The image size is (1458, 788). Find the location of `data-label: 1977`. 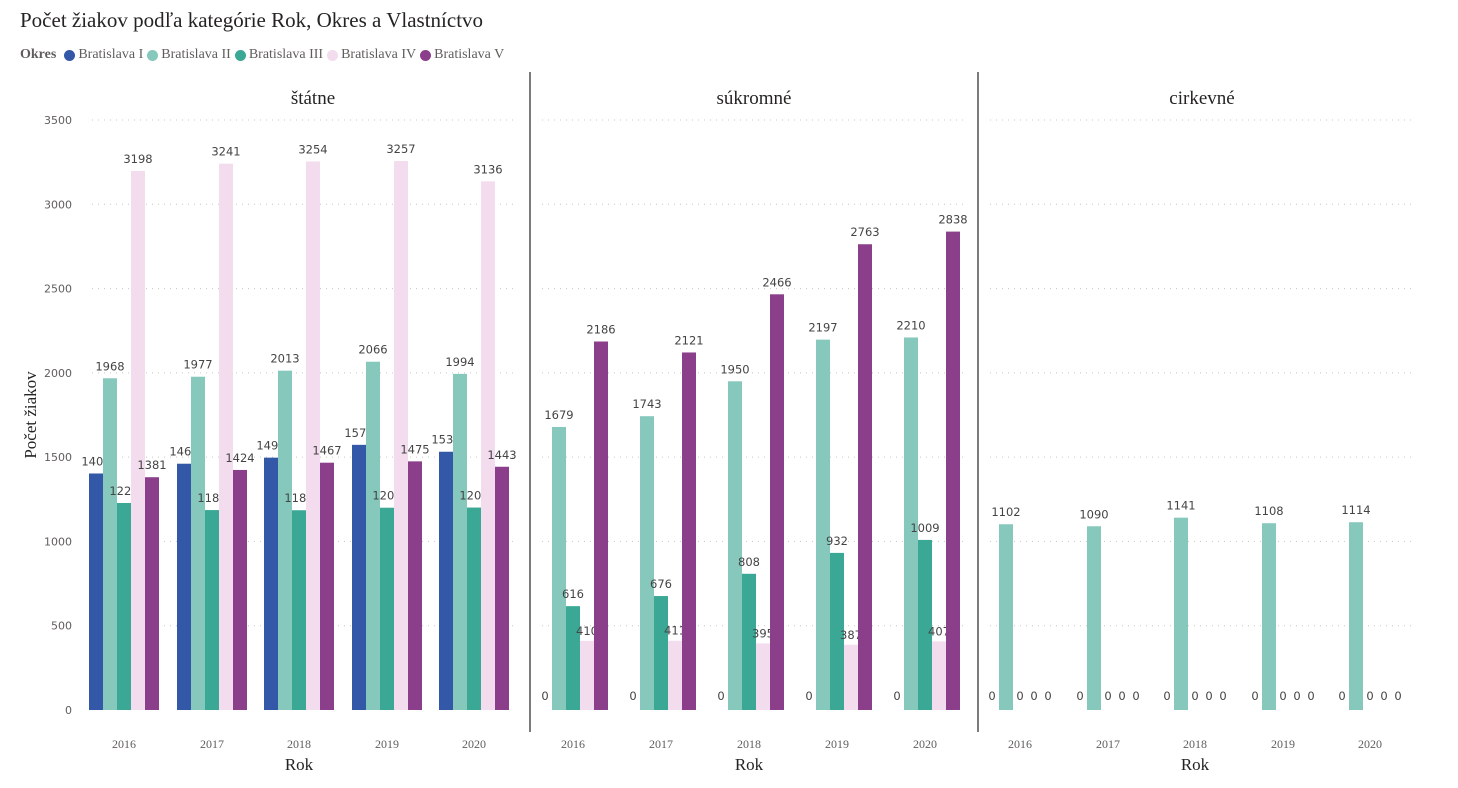

data-label: 1977 is located at coordinates (197, 365).